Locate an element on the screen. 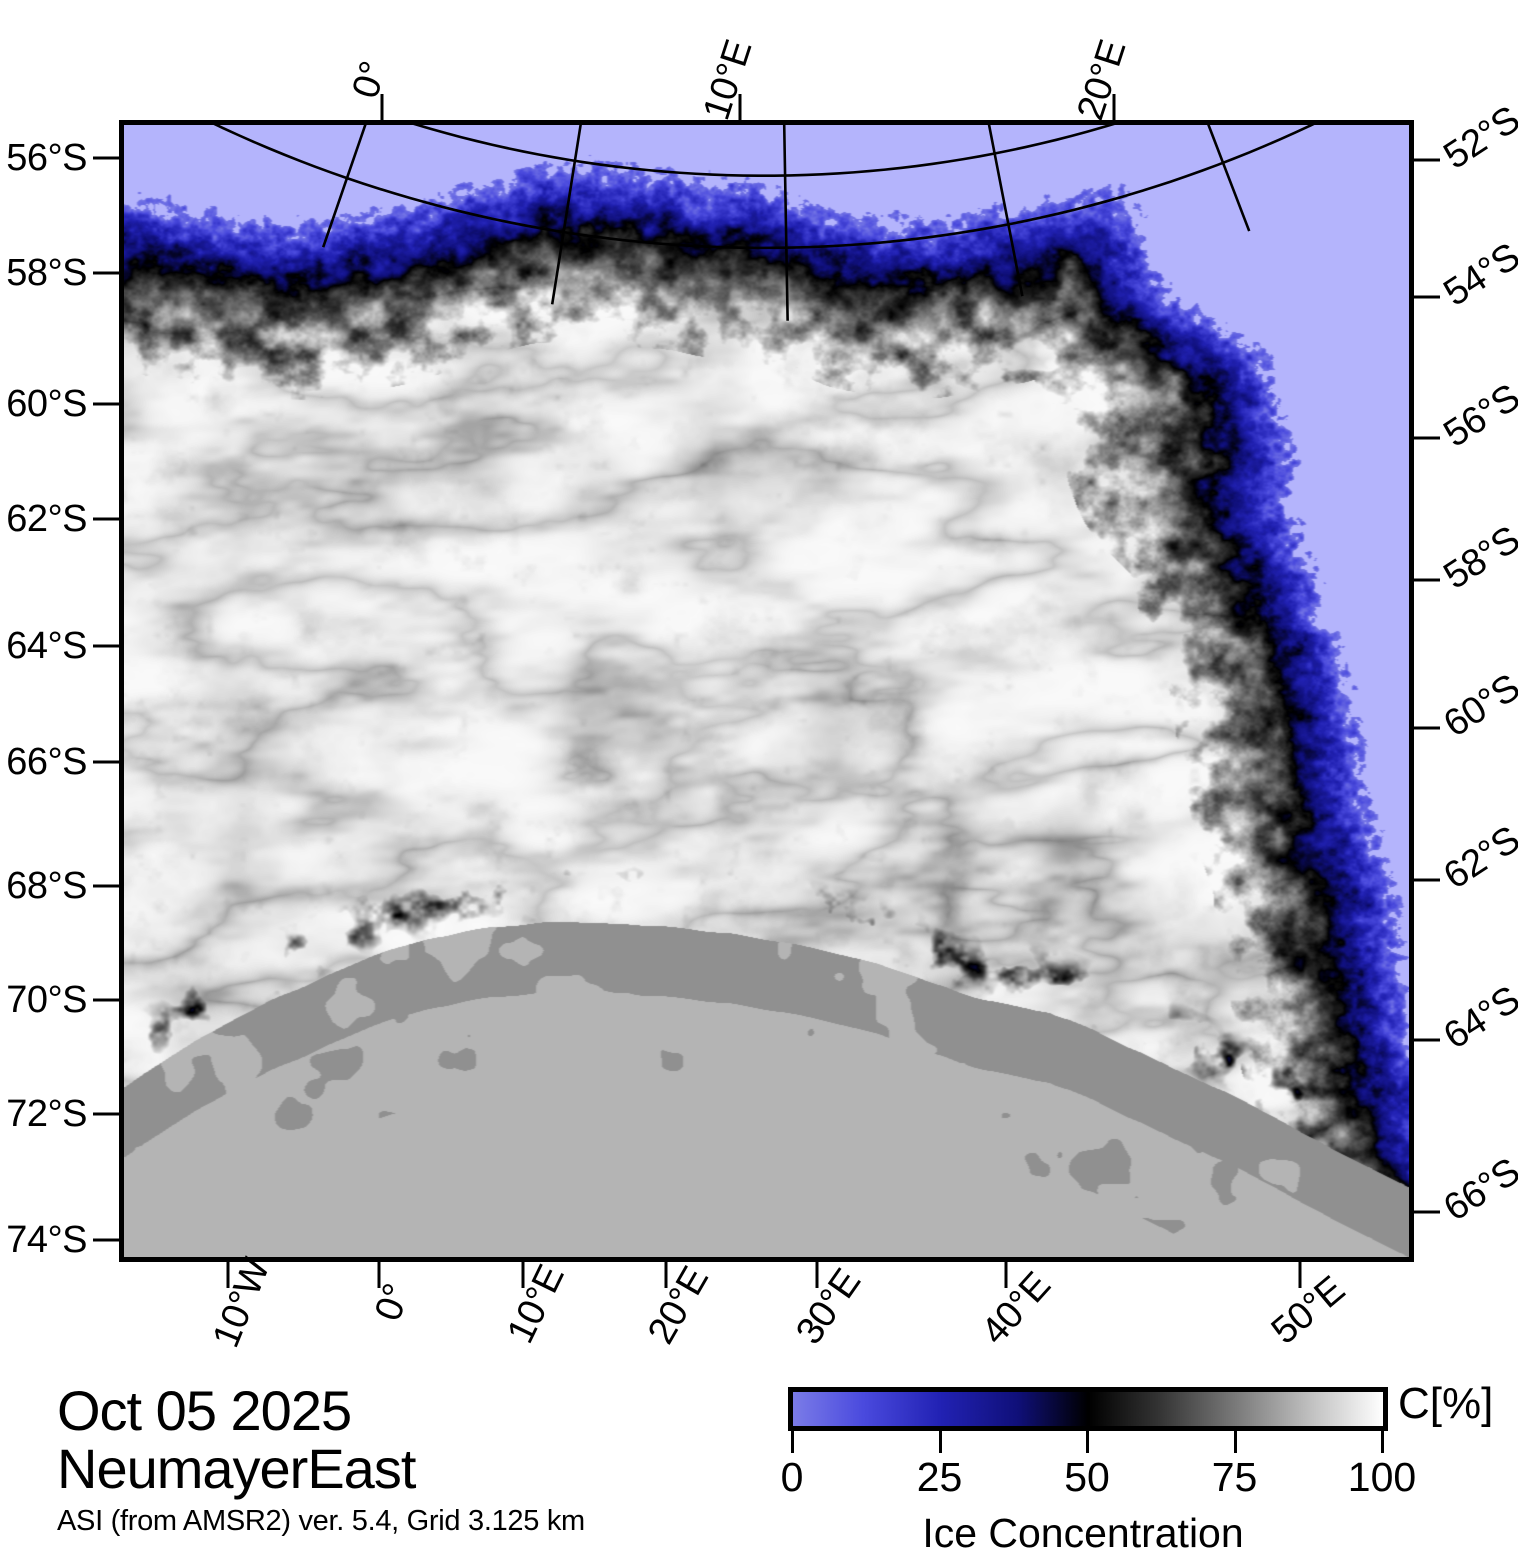 This screenshot has height=1556, width=1518. colorbar-group: C[%] 0 25 50 75 100 Ice Concentration is located at coordinates (1137, 1468).